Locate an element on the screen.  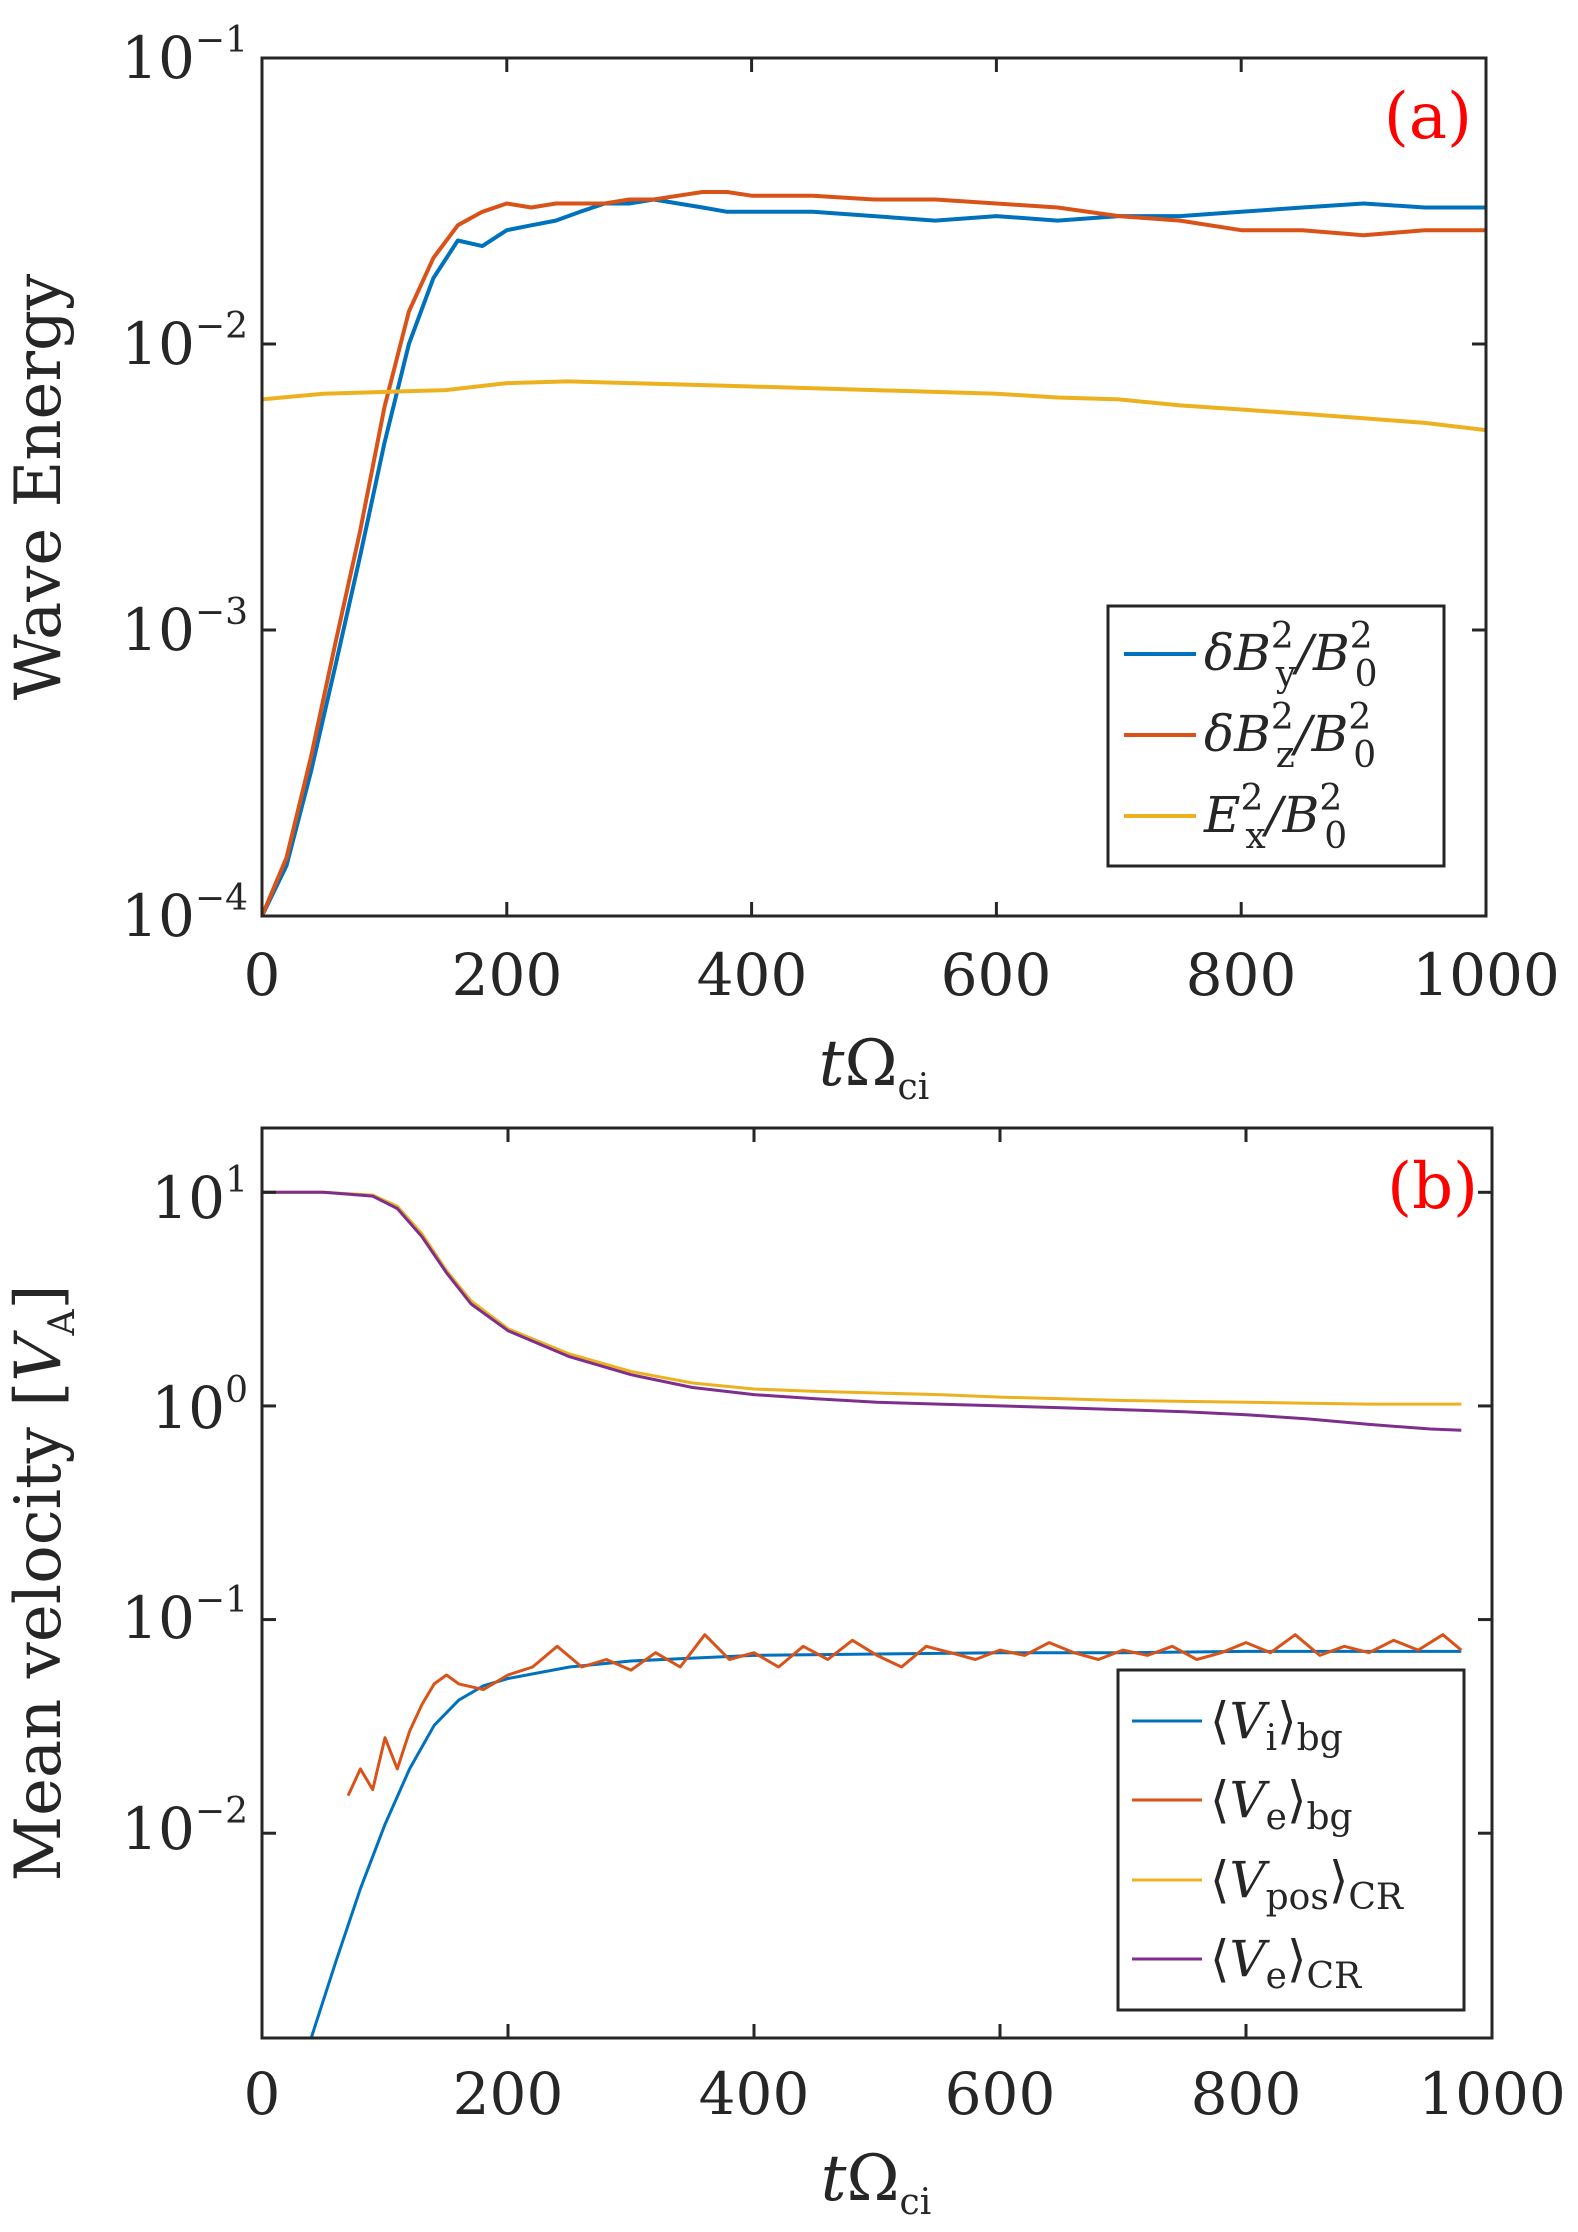
panel-a-xtick-label: 400 is located at coordinates (752, 975).